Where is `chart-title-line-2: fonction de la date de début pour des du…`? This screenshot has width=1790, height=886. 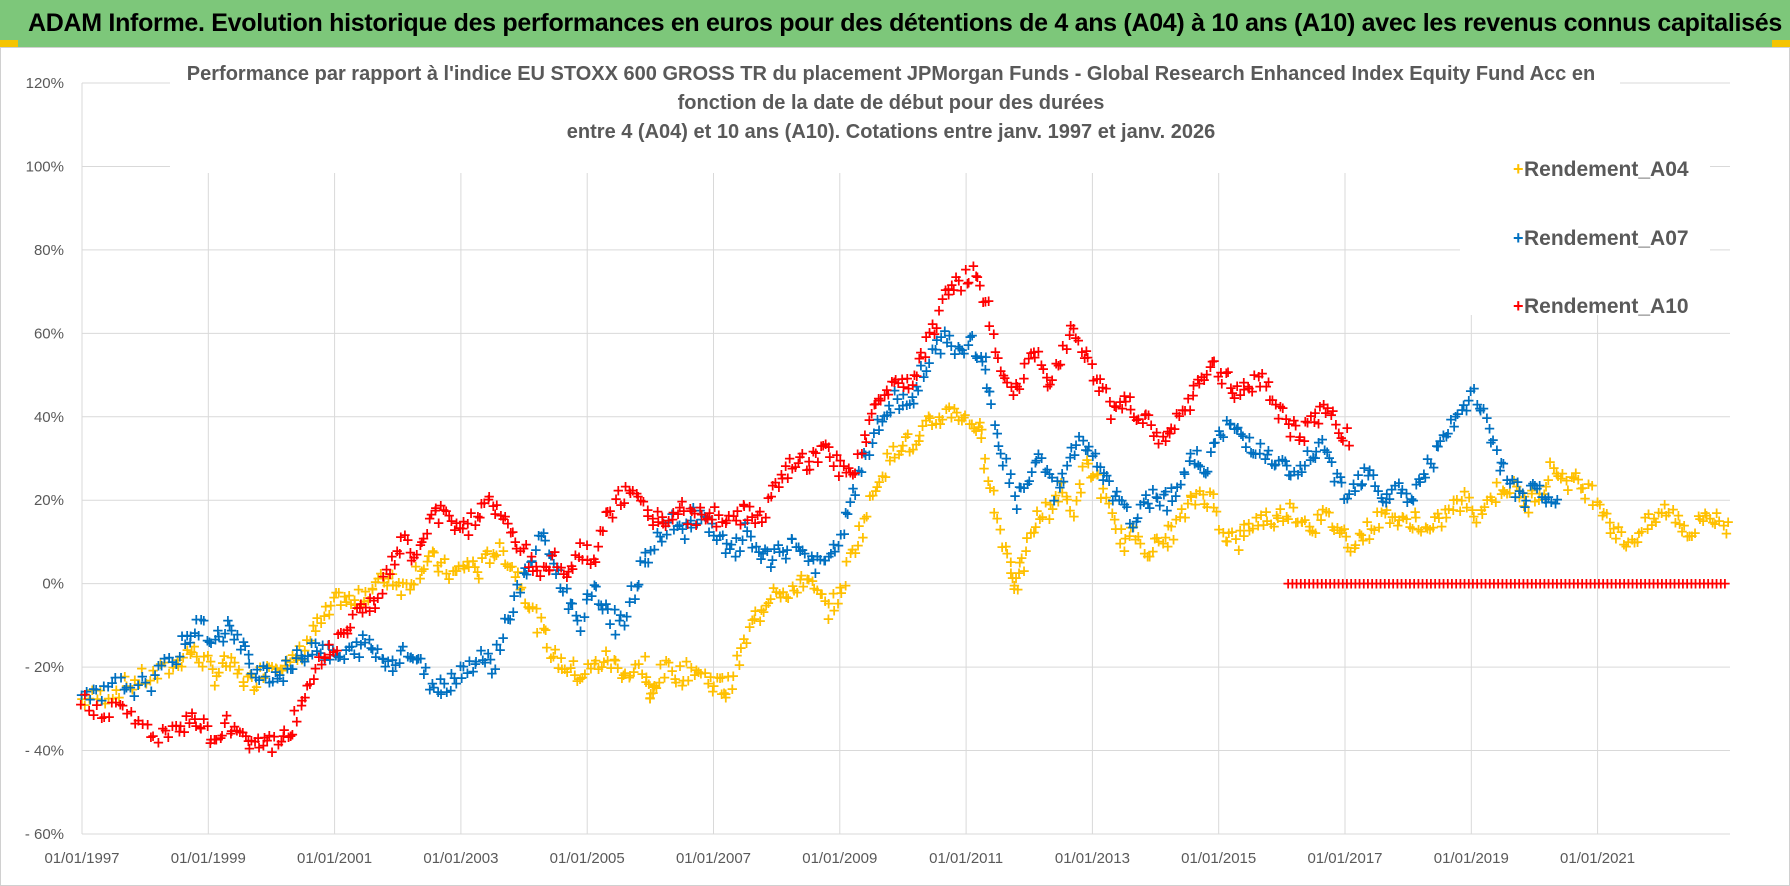
chart-title-line-2: fonction de la date de début pour des du… is located at coordinates (891, 103).